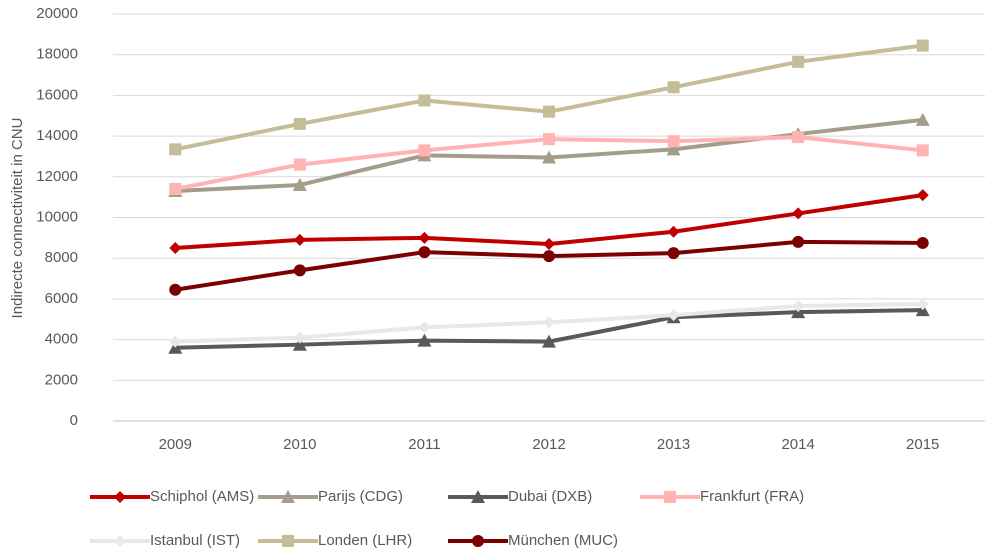  I want to click on y-tick-label: 14000, so click(57, 135).